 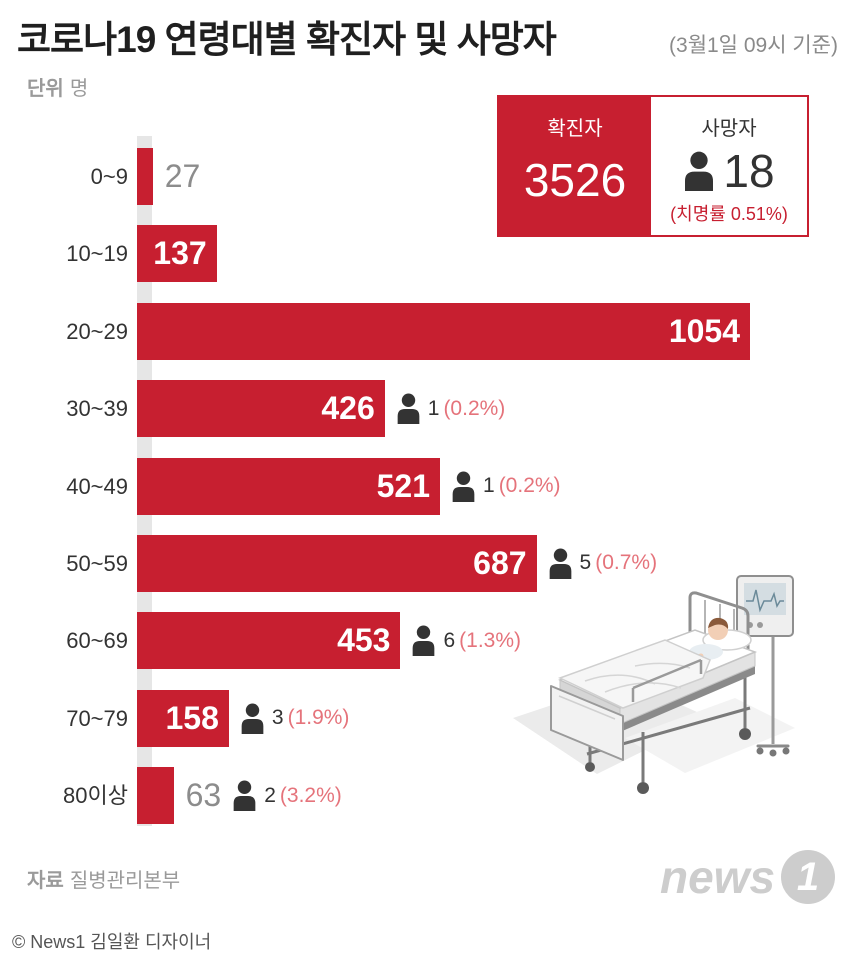 I want to click on category-label: 30~39, so click(x=97, y=409).